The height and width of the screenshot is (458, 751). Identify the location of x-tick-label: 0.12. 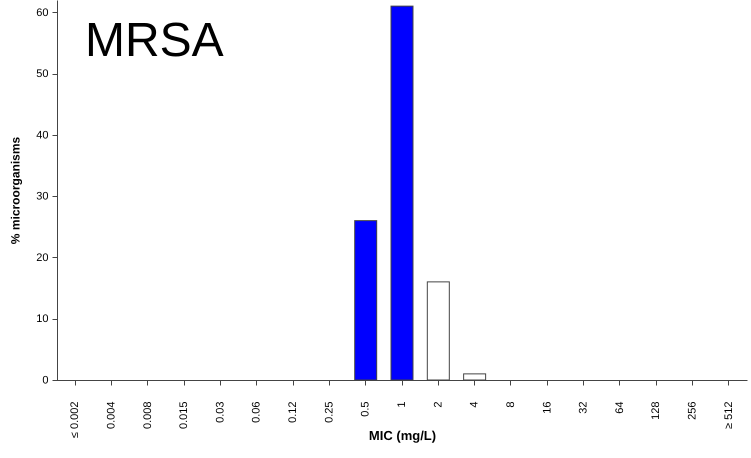
(293, 412).